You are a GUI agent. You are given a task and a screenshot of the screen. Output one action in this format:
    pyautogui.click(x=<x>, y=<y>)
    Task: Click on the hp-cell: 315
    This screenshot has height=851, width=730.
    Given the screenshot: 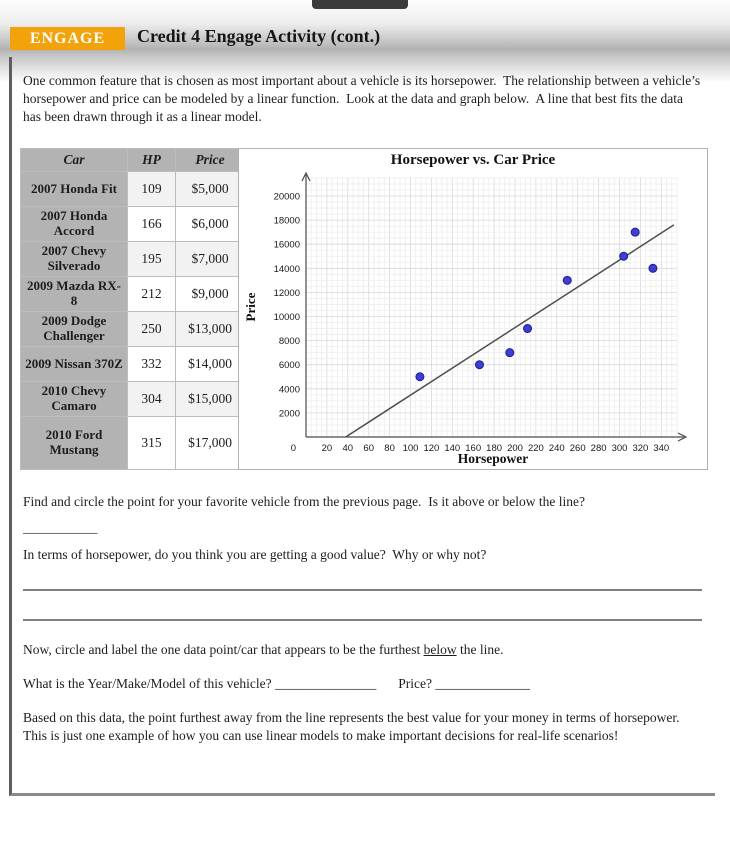 What is the action you would take?
    pyautogui.click(x=151, y=443)
    